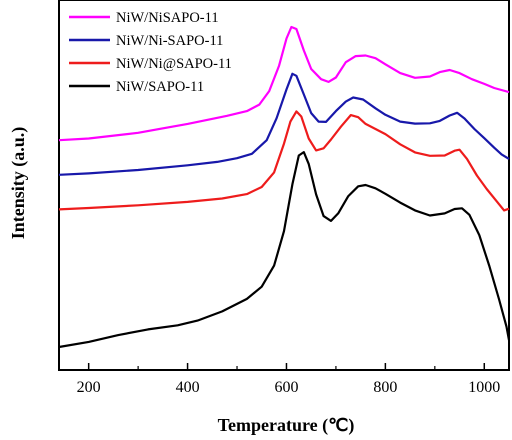 This screenshot has width=512, height=440. What do you see at coordinates (160, 87) in the screenshot?
I see `legend-label-4: NiW/SAPO-11` at bounding box center [160, 87].